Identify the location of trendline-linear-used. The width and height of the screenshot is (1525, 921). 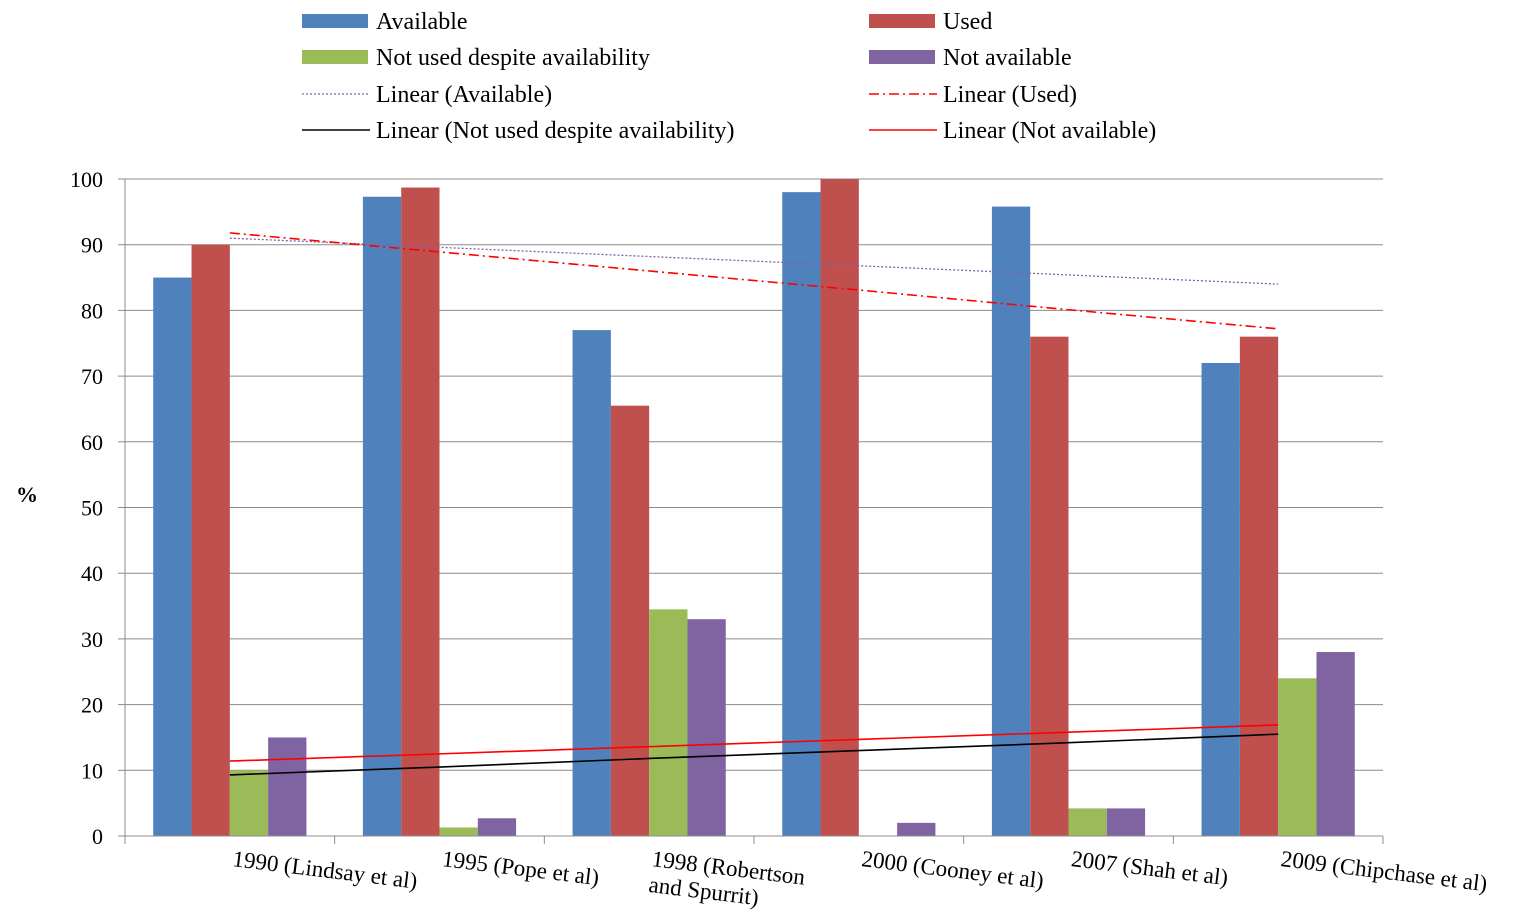
(754, 281).